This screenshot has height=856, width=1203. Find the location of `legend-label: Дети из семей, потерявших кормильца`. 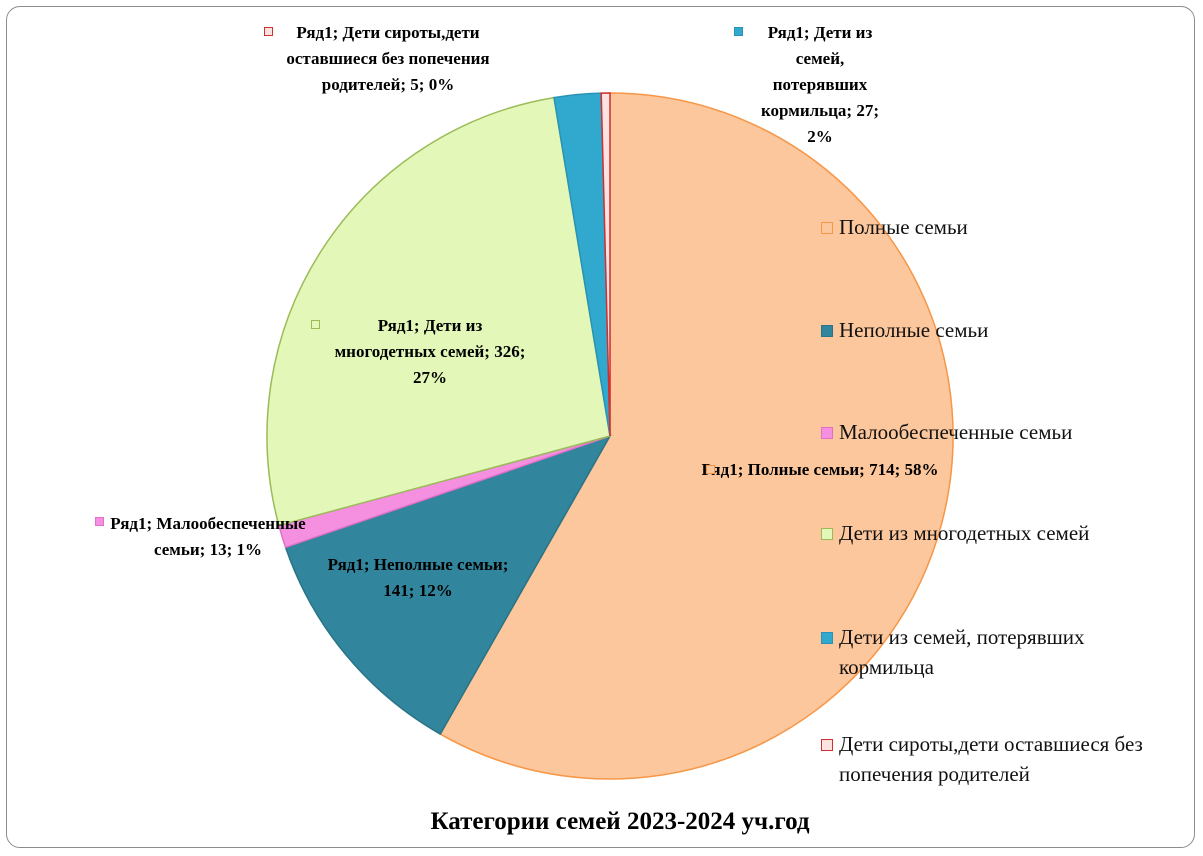

legend-label: Дети из семей, потерявших кормильца is located at coordinates (962, 652).